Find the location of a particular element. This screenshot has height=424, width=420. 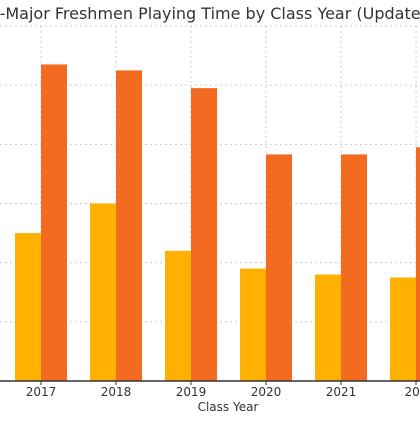

x-tick-label: 2020 is located at coordinates (266, 392).